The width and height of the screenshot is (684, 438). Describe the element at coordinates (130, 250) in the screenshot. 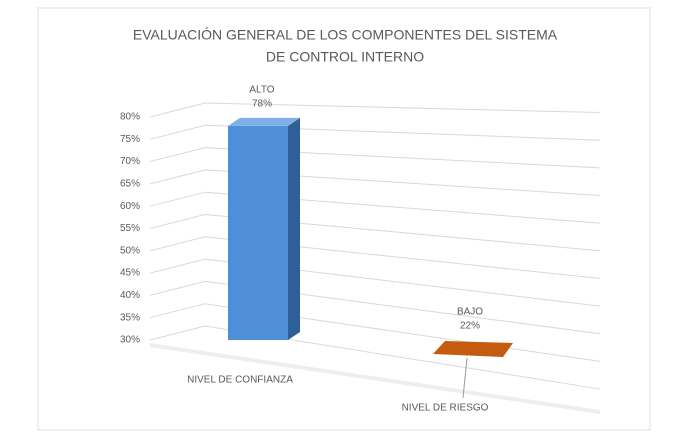

I see `y-tick-label: 50%` at that location.